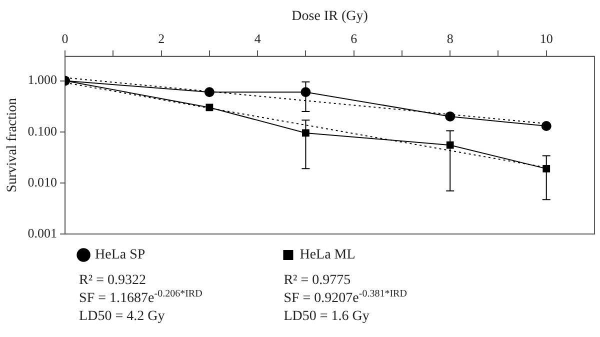 The width and height of the screenshot is (600, 337). What do you see at coordinates (161, 38) in the screenshot?
I see `x-tick-label: 2` at bounding box center [161, 38].